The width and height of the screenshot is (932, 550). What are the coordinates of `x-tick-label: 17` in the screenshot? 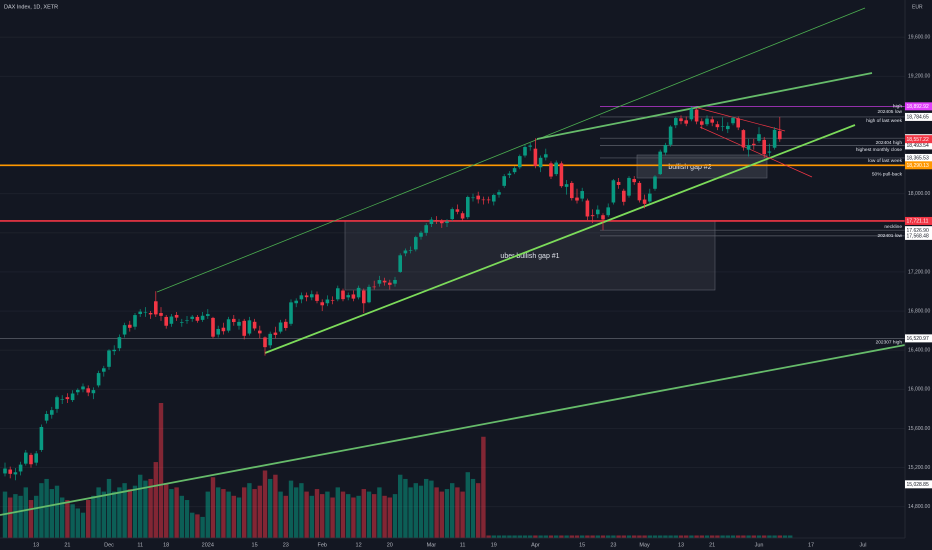 It's located at (811, 545).